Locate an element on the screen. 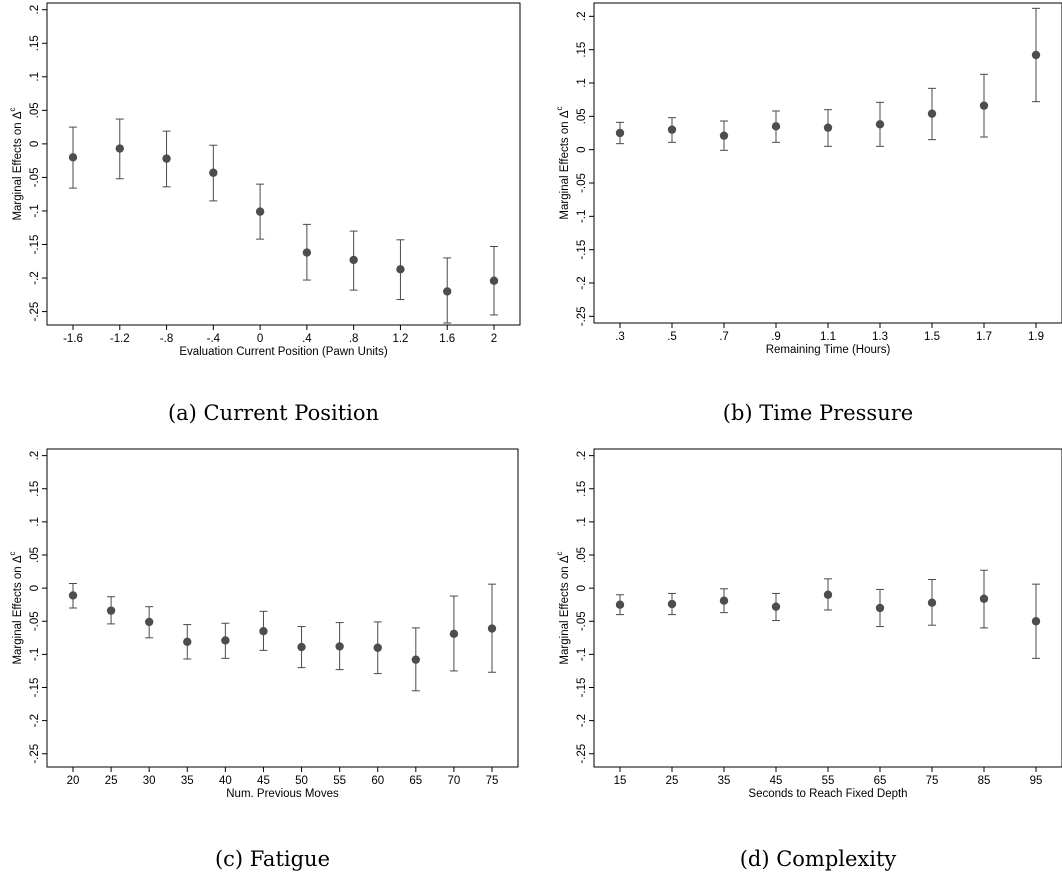  panel-caption: (a) Current Position is located at coordinates (273, 413).